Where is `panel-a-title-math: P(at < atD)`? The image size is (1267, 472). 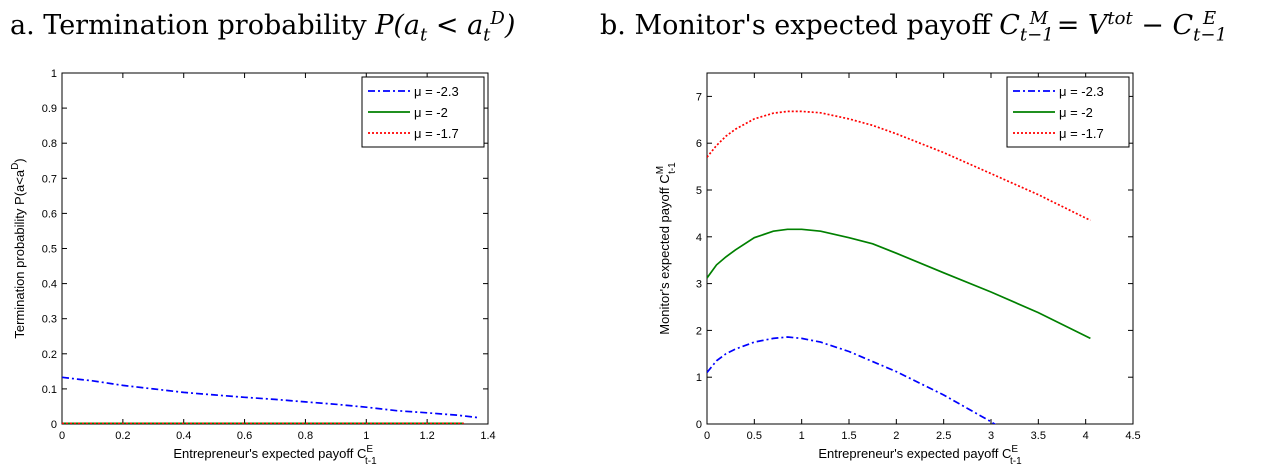
panel-a-title-math: P(at < atD) is located at coordinates (445, 27).